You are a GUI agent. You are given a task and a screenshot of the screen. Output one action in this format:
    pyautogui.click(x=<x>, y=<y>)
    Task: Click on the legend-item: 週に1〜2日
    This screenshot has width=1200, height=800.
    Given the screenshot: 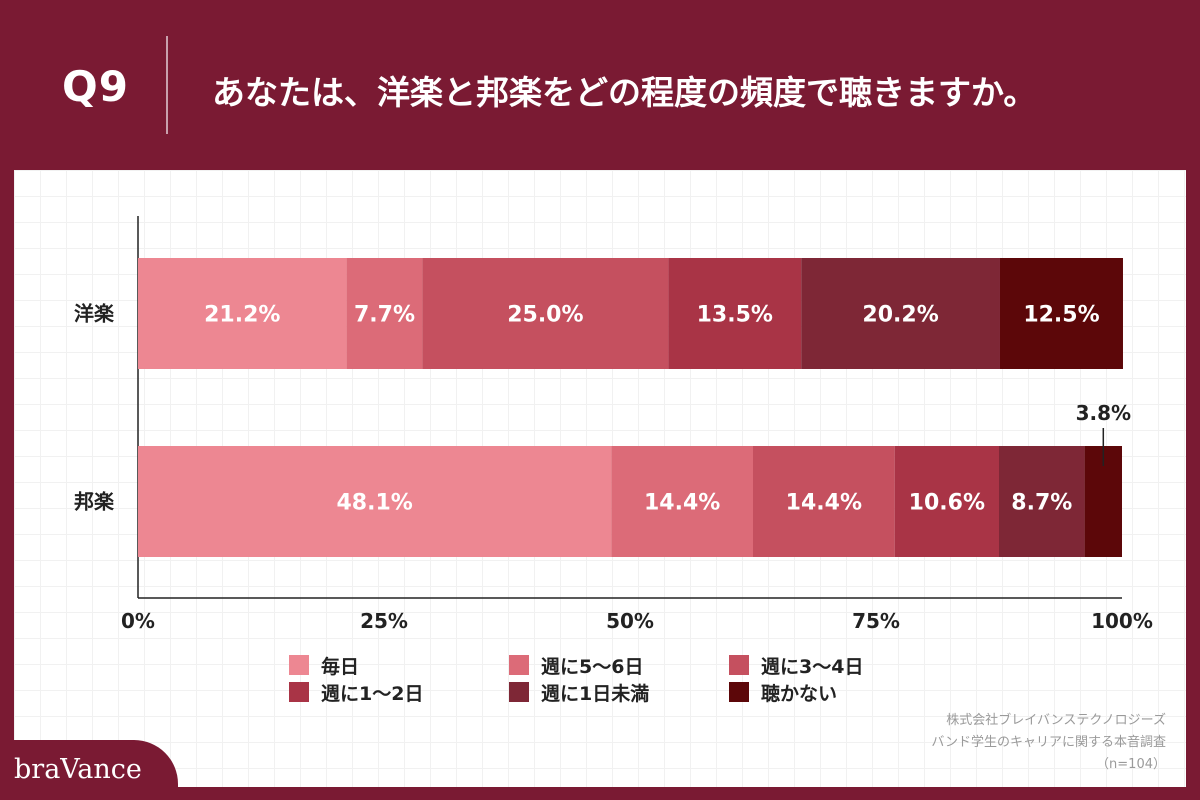 What is the action you would take?
    pyautogui.click(x=399, y=692)
    